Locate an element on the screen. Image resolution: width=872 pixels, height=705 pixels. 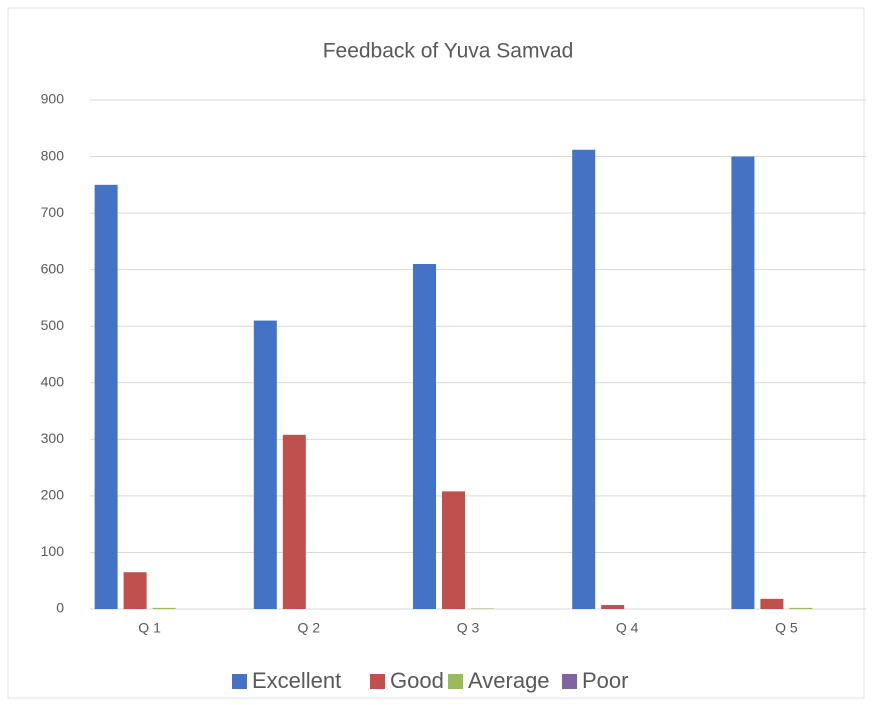
chart-title: Feedback of Yuva Samvad is located at coordinates (448, 51).